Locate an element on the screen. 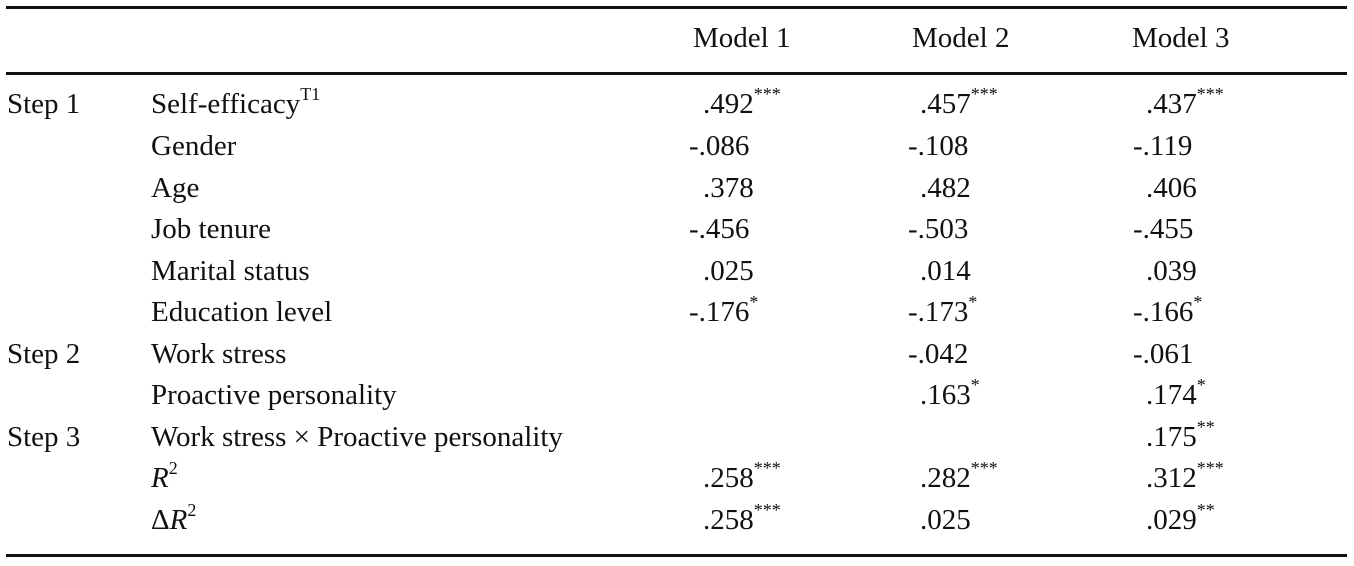  table-cell: .457*** is located at coordinates (959, 102).